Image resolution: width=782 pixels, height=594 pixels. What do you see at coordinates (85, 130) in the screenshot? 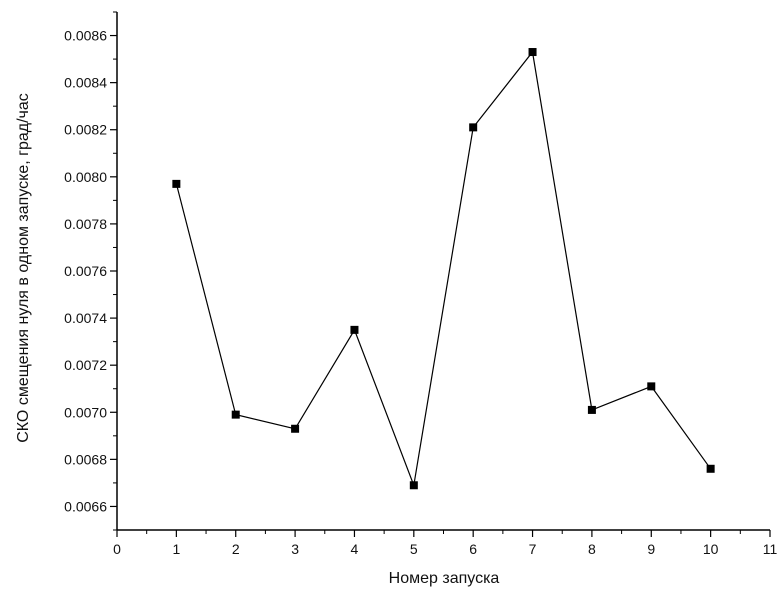
I see `y-tick-label: 0.0082` at bounding box center [85, 130].